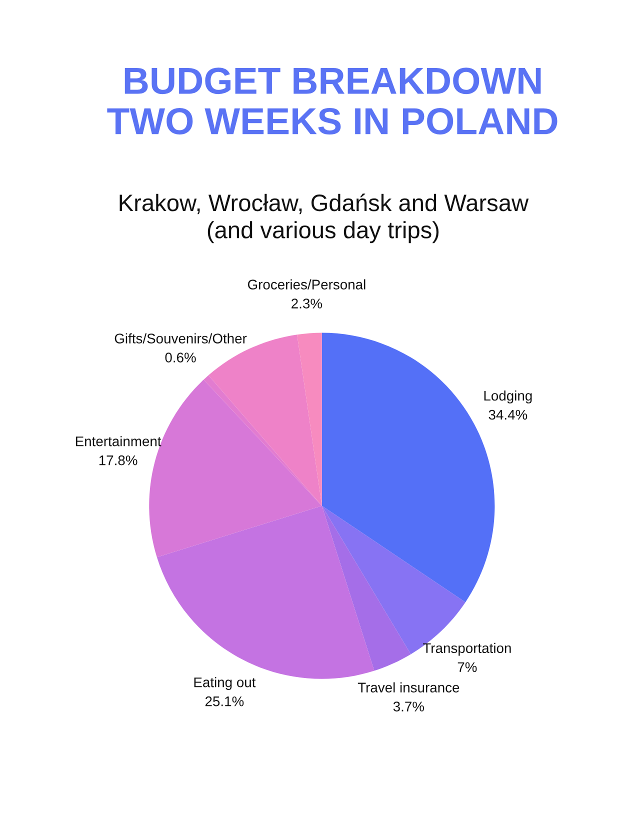  What do you see at coordinates (466, 649) in the screenshot?
I see `slice-label: Transportation` at bounding box center [466, 649].